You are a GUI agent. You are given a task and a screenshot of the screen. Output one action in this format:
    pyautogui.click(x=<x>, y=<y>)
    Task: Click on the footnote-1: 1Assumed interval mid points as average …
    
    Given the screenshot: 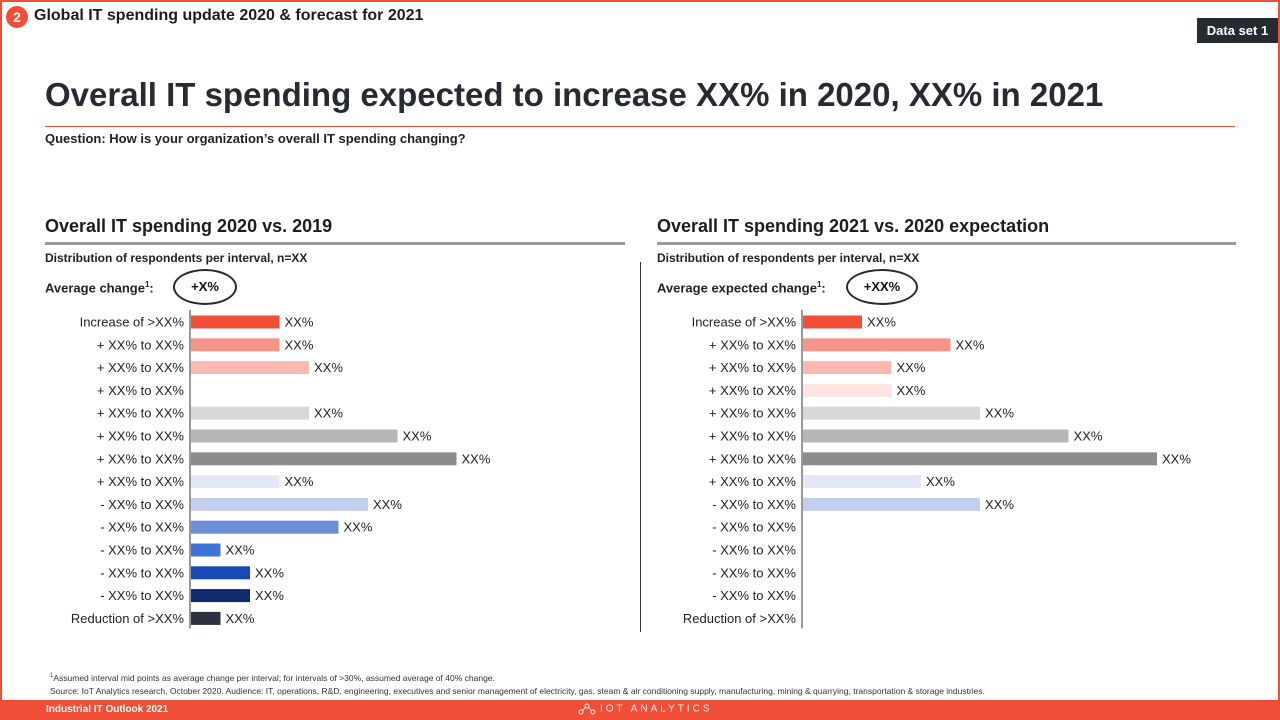 What is the action you would take?
    pyautogui.click(x=272, y=678)
    